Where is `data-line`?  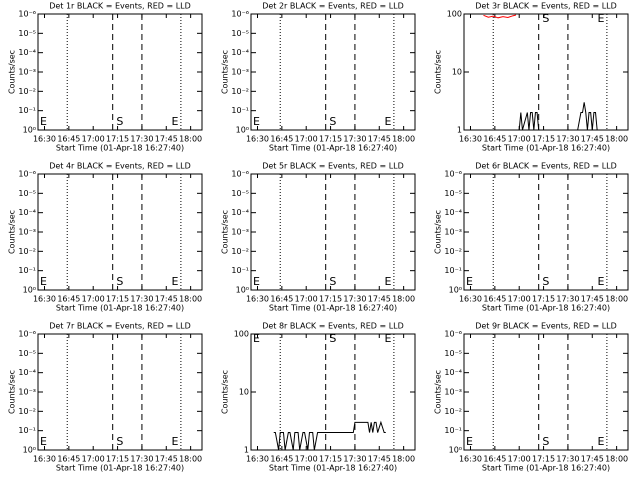 data-line is located at coordinates (329, 435).